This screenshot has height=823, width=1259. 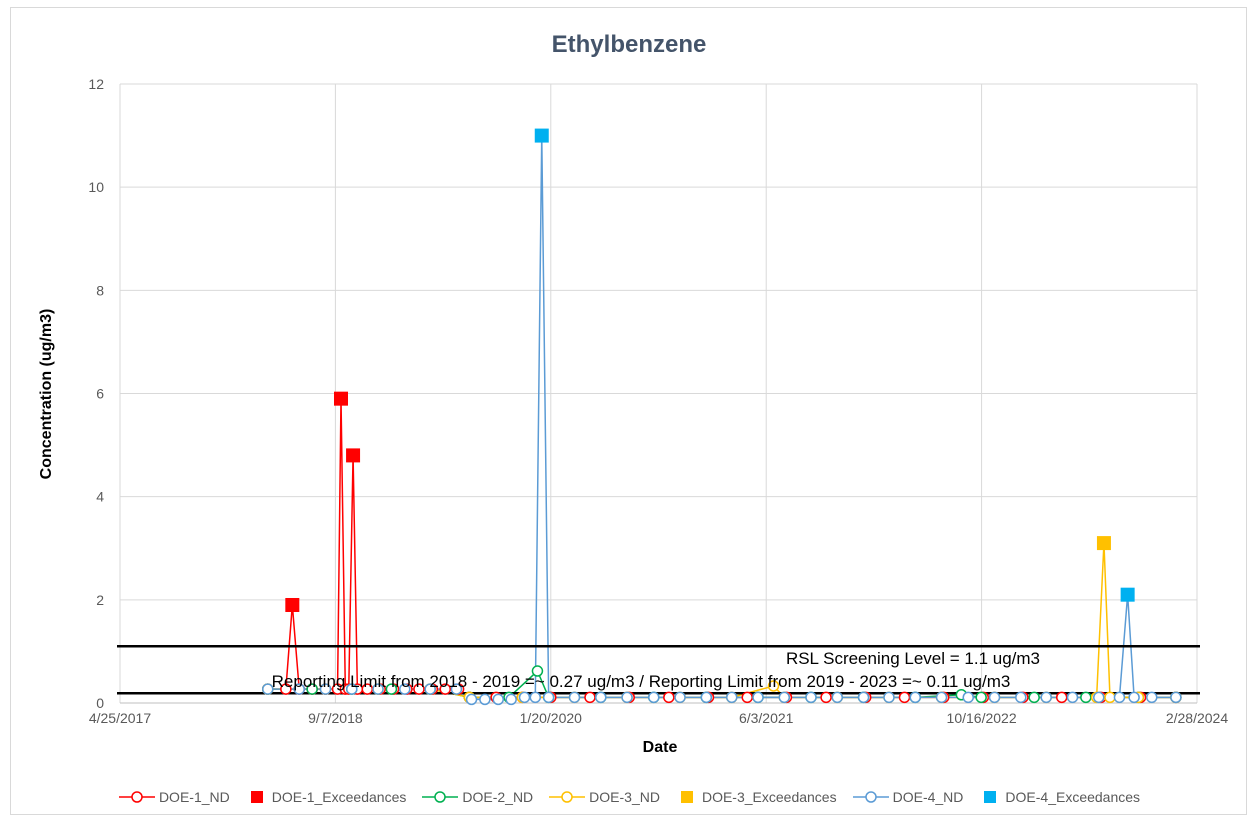 I want to click on y-tick-label: 4, so click(x=100, y=497).